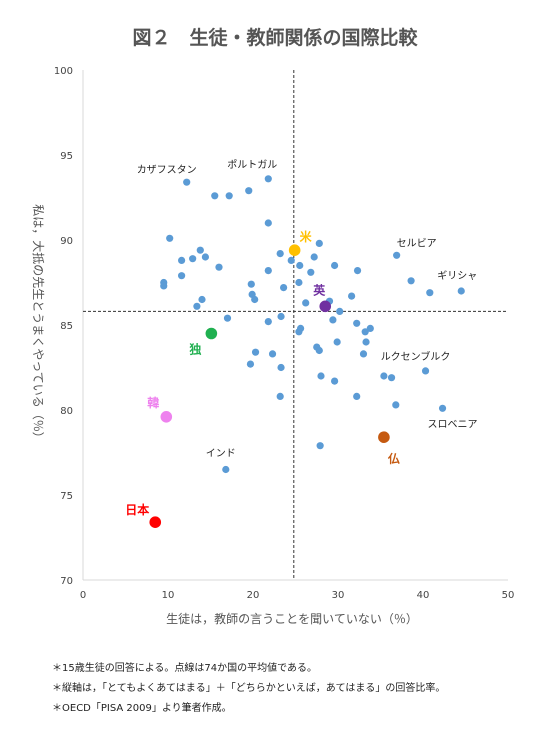 This screenshot has width=550, height=738. I want to click on x-axis-label: 生徒は，教師の言うことを聞いていない（％）, so click(292, 618).